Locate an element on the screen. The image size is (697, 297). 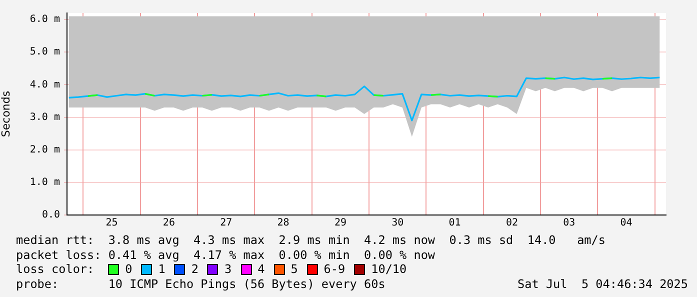
text: packet loss: 0.41 % avg 4.17 % max 0.00 % min 0.00 % now is located at coordinates (226, 255).